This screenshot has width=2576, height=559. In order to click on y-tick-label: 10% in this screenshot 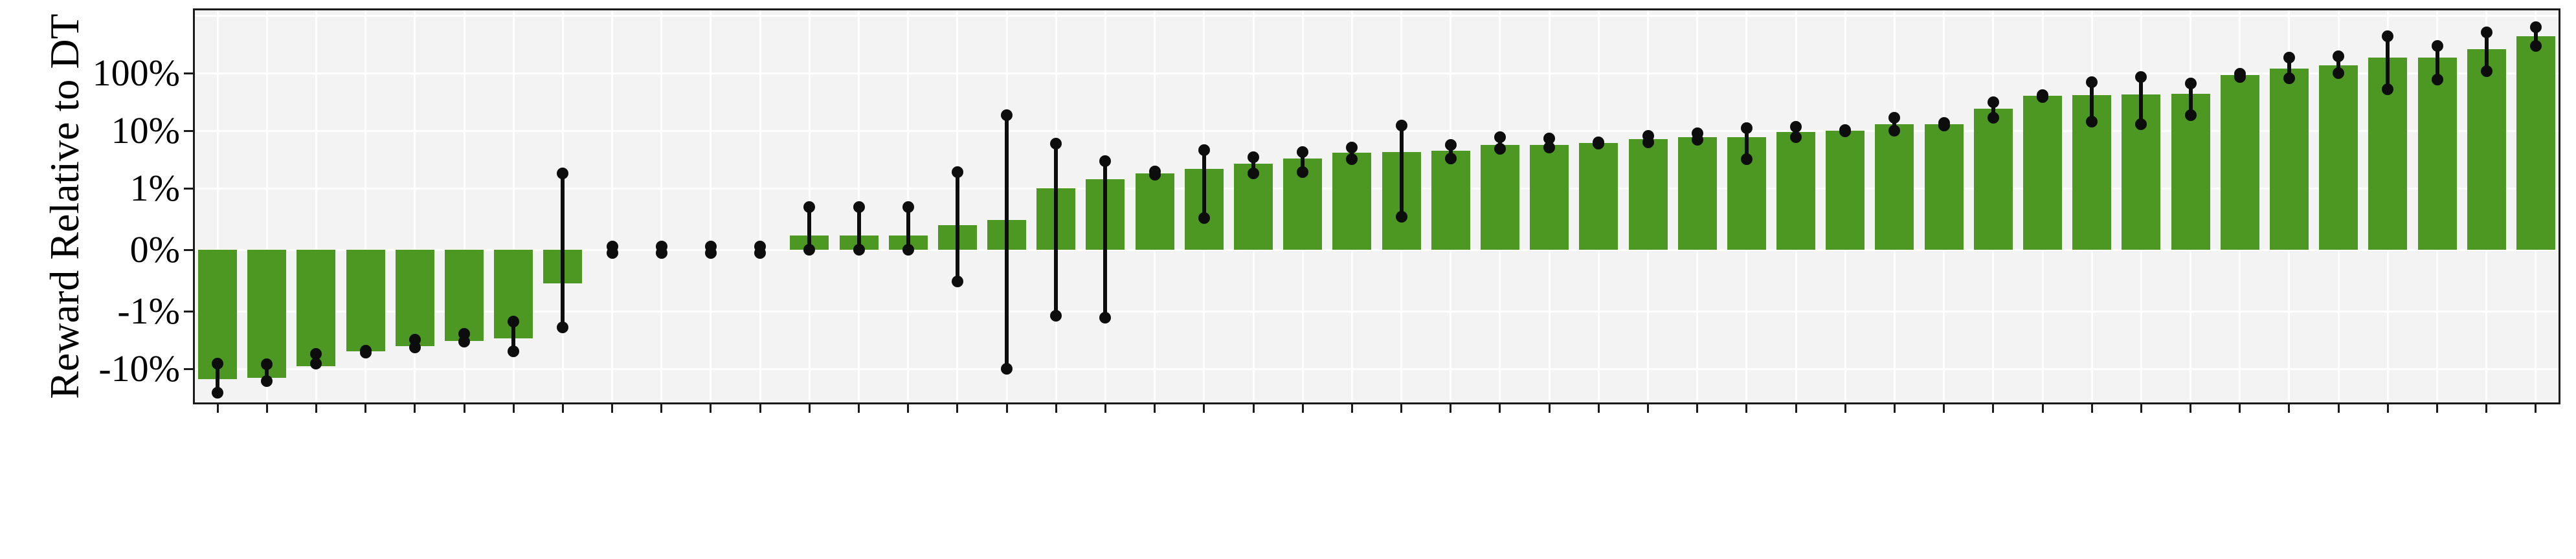, I will do `click(145, 130)`.